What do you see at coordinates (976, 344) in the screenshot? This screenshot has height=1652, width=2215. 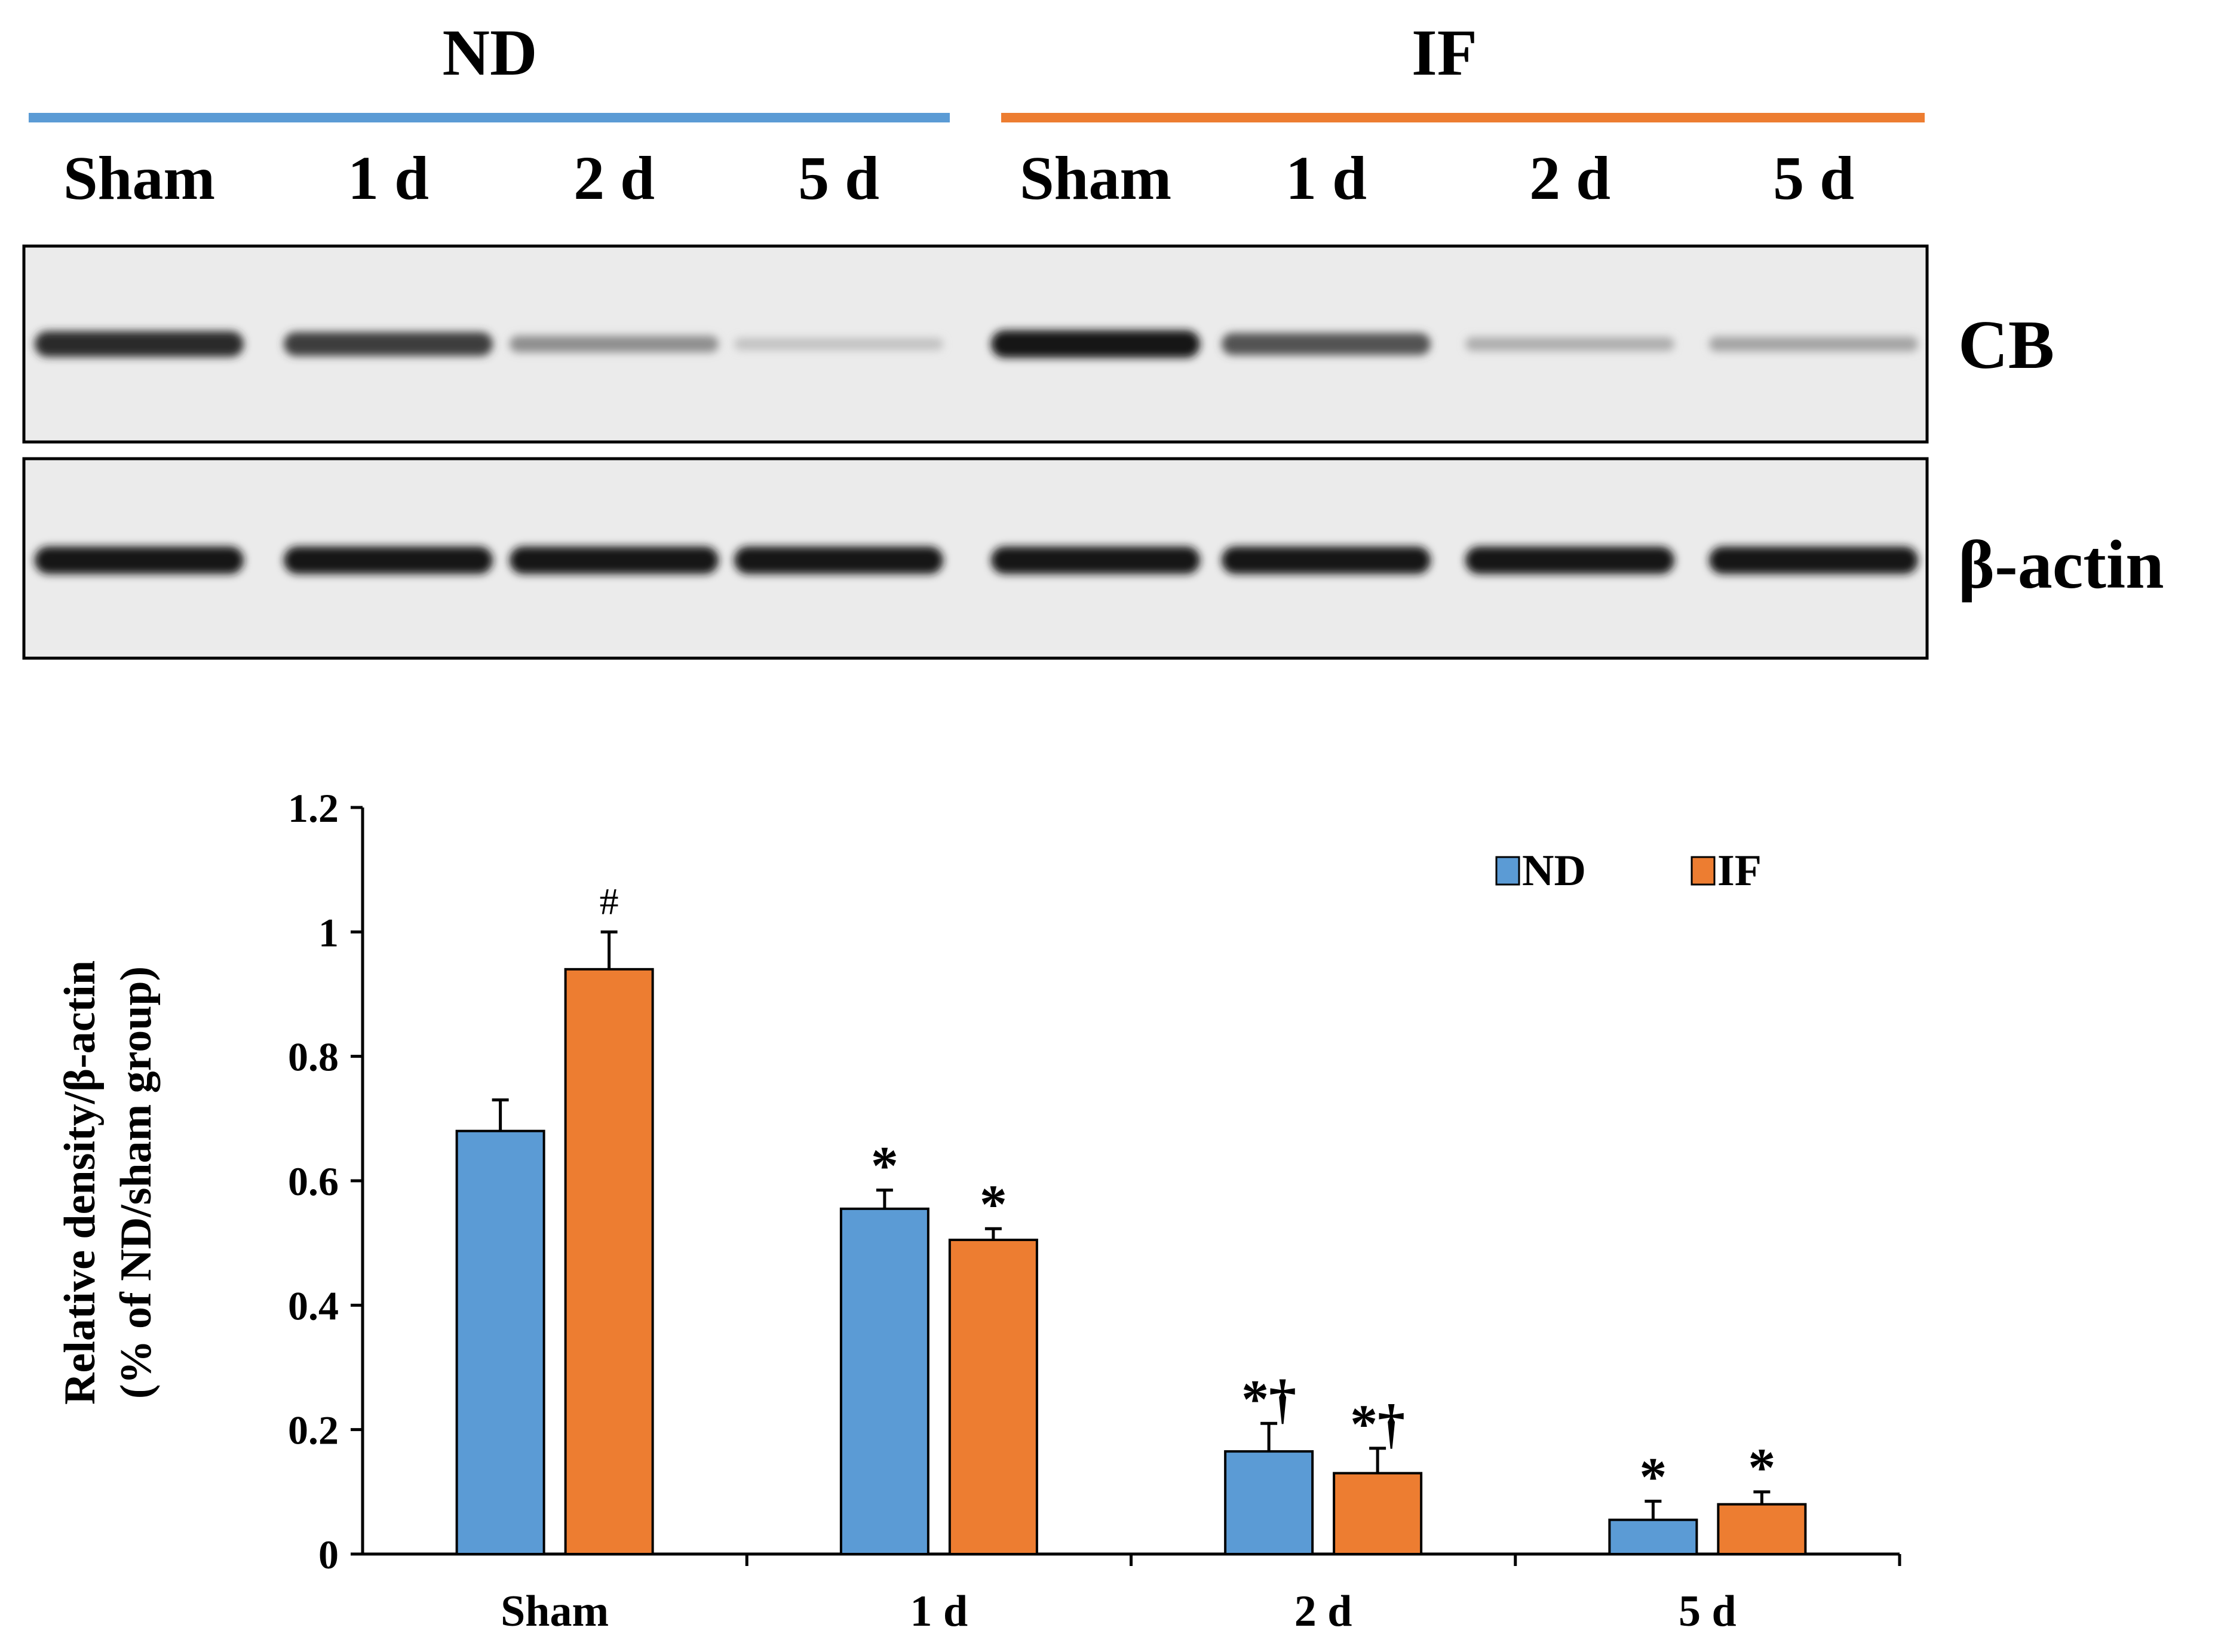 I see `bands-cb` at bounding box center [976, 344].